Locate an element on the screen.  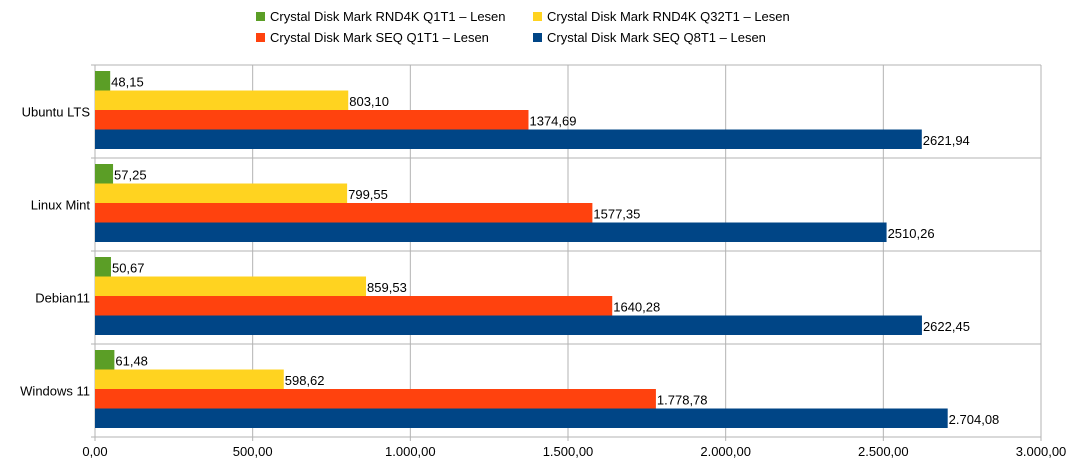
legend-item-seq-q1t1: Crystal Disk Mark SEQ Q1T1 – Lesen is located at coordinates (372, 37).